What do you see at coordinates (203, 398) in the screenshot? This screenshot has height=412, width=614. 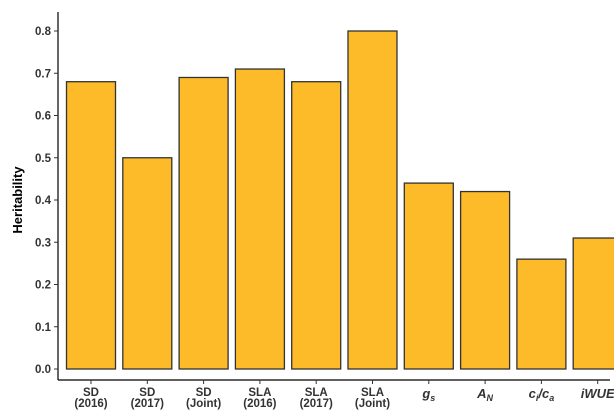 I see `x-tick-label-2: SD (Joint)` at bounding box center [203, 398].